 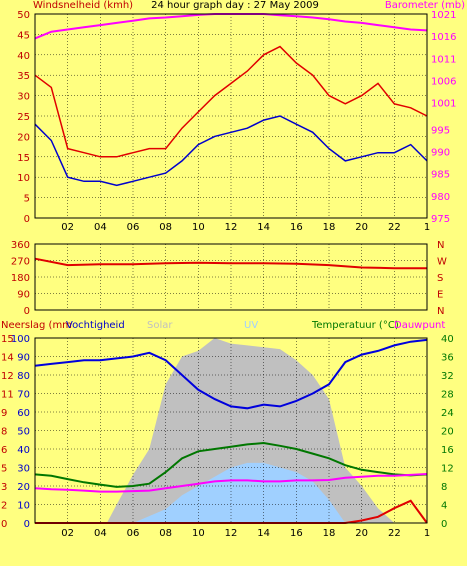 What do you see at coordinates (231, 483) in the screenshot?
I see `dewpoint-line` at bounding box center [231, 483].